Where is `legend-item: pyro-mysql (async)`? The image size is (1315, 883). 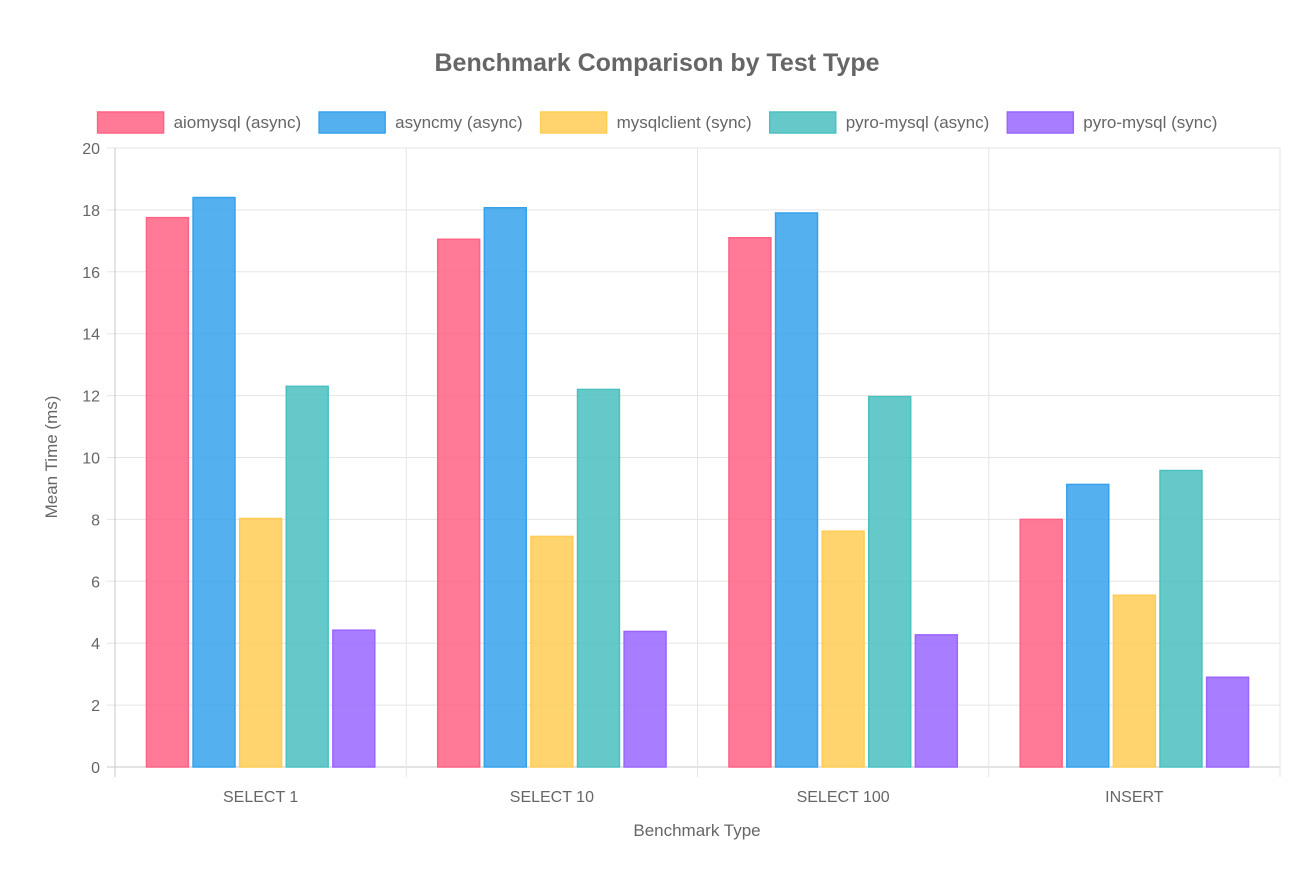 legend-item: pyro-mysql (async) is located at coordinates (879, 122).